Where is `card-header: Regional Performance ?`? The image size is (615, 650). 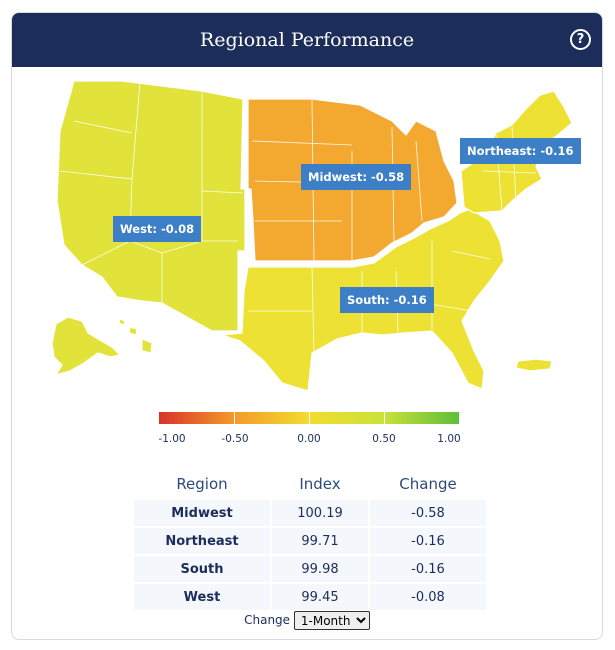 card-header: Regional Performance ? is located at coordinates (307, 40).